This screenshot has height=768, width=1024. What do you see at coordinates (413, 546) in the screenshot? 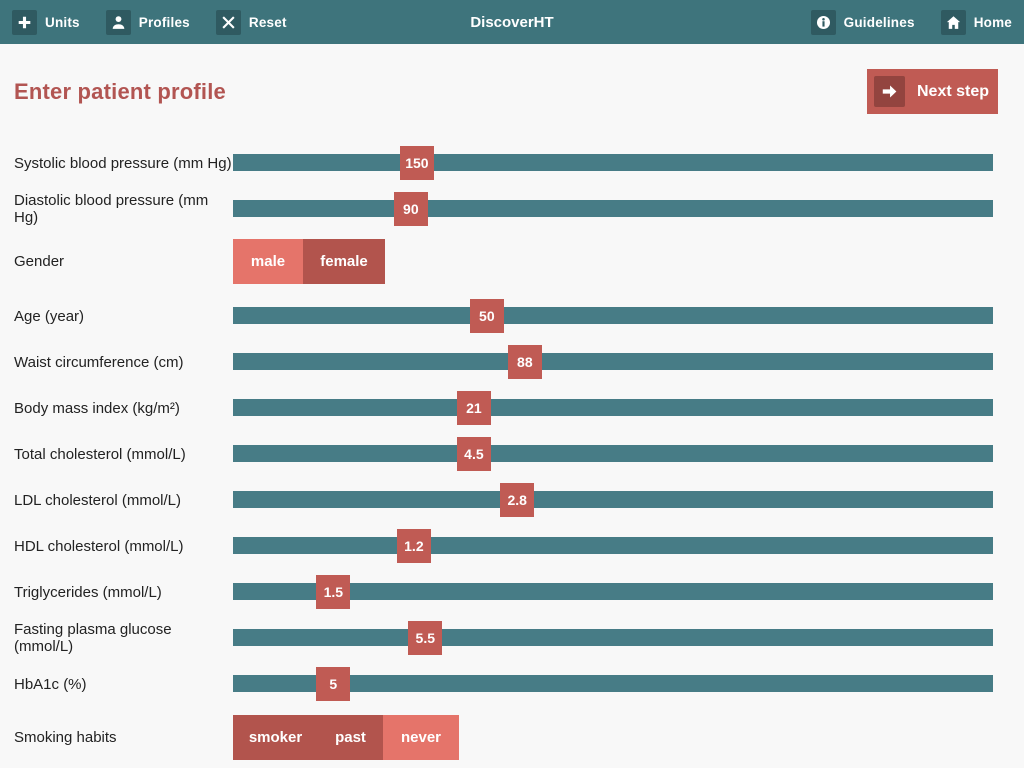
I see `hdl-cholesterol-slider-handle: 1.2` at bounding box center [413, 546].